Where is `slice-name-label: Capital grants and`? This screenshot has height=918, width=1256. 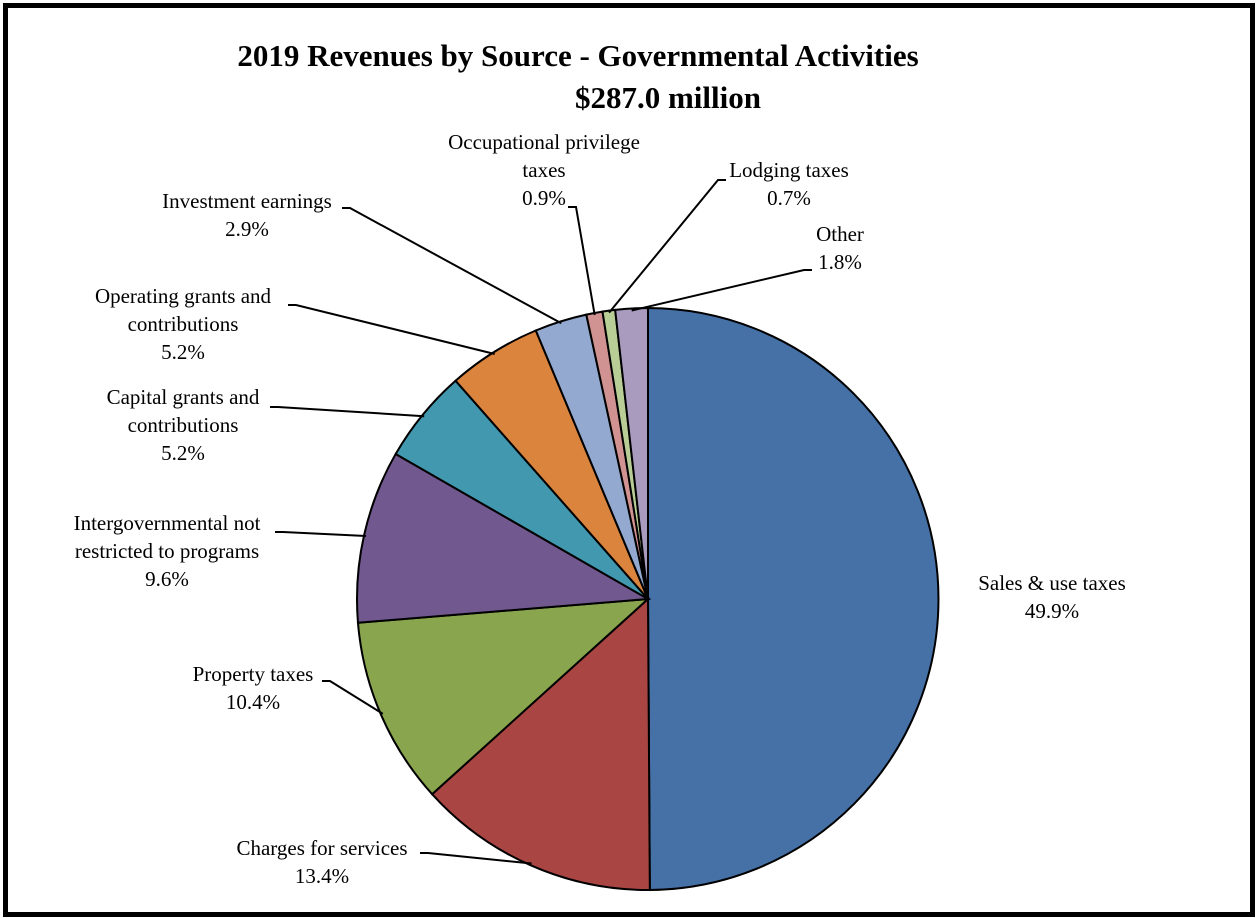 slice-name-label: Capital grants and is located at coordinates (183, 397).